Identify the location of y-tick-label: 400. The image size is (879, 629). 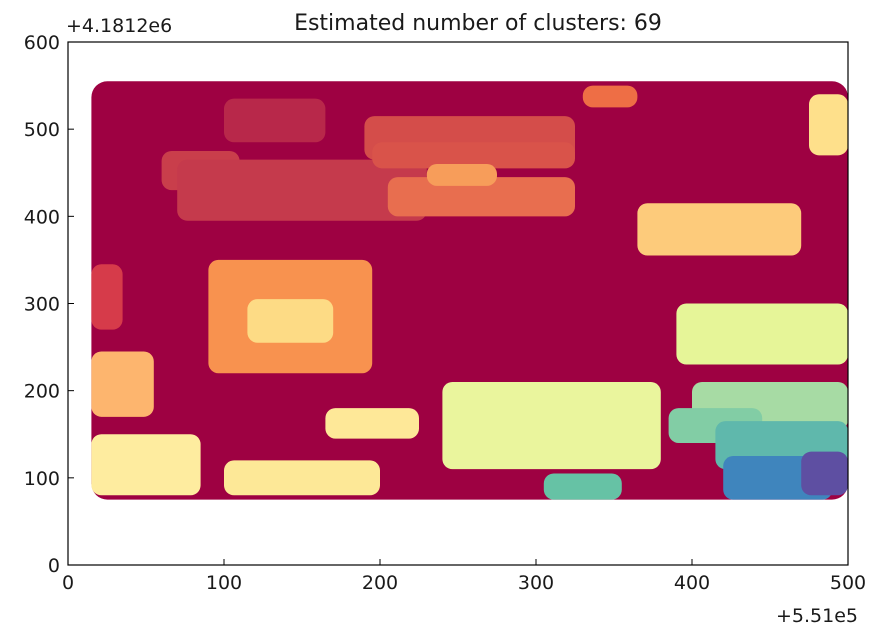
(42, 217).